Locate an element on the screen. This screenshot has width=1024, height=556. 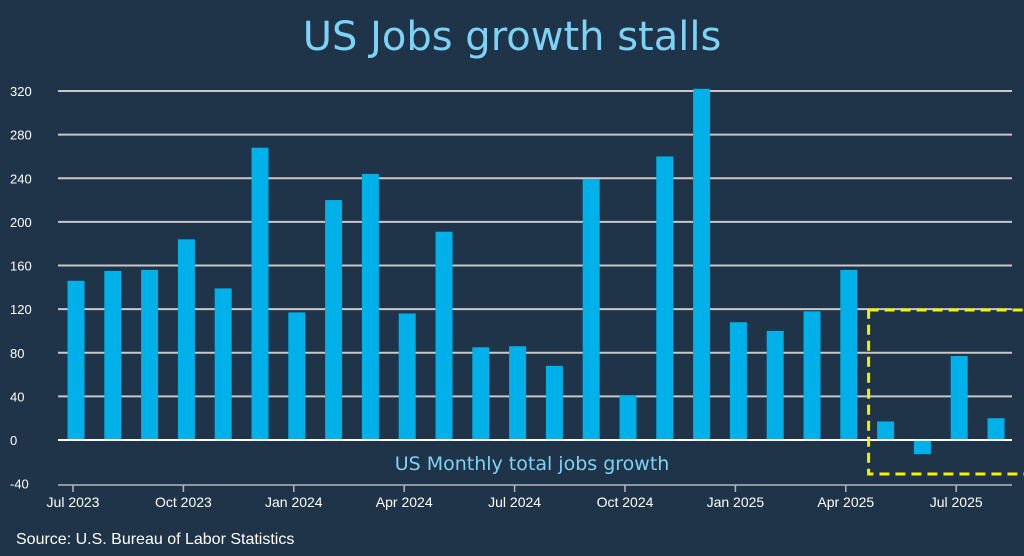
y-tick-label: 120 is located at coordinates (21, 309).